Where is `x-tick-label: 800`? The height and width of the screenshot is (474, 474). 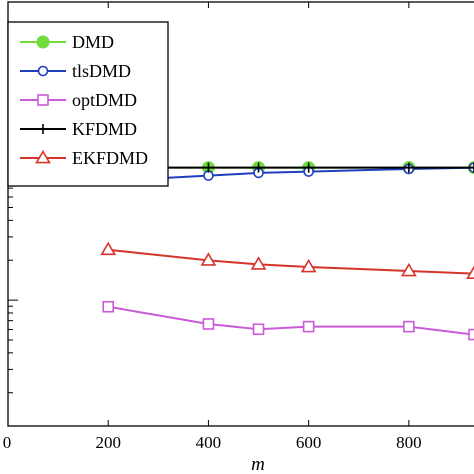
x-tick-label: 800 is located at coordinates (409, 442).